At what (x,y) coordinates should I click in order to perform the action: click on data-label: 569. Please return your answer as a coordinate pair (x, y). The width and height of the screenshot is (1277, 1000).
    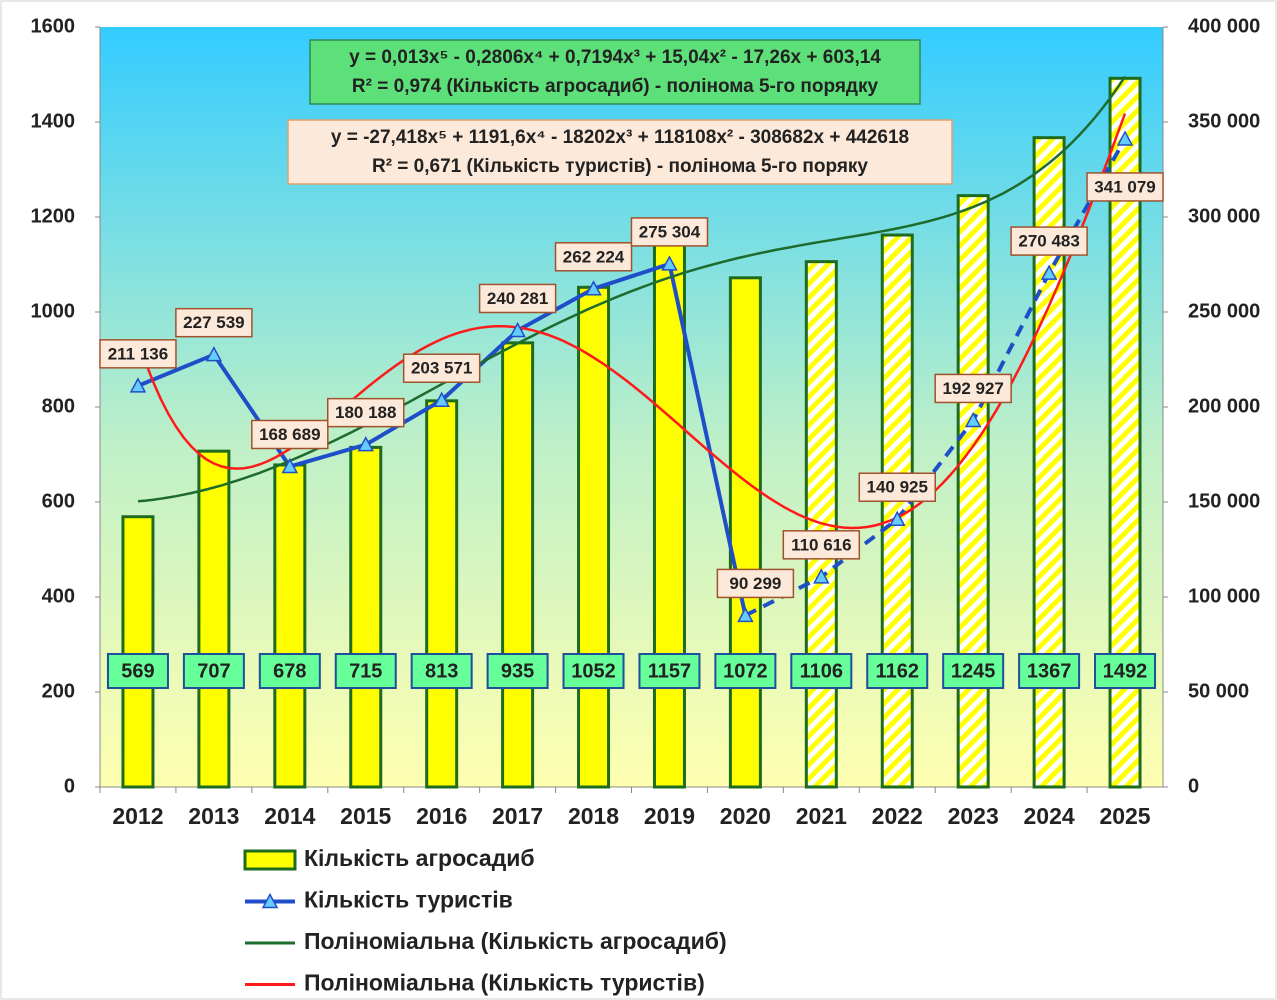
    Looking at the image, I should click on (137, 671).